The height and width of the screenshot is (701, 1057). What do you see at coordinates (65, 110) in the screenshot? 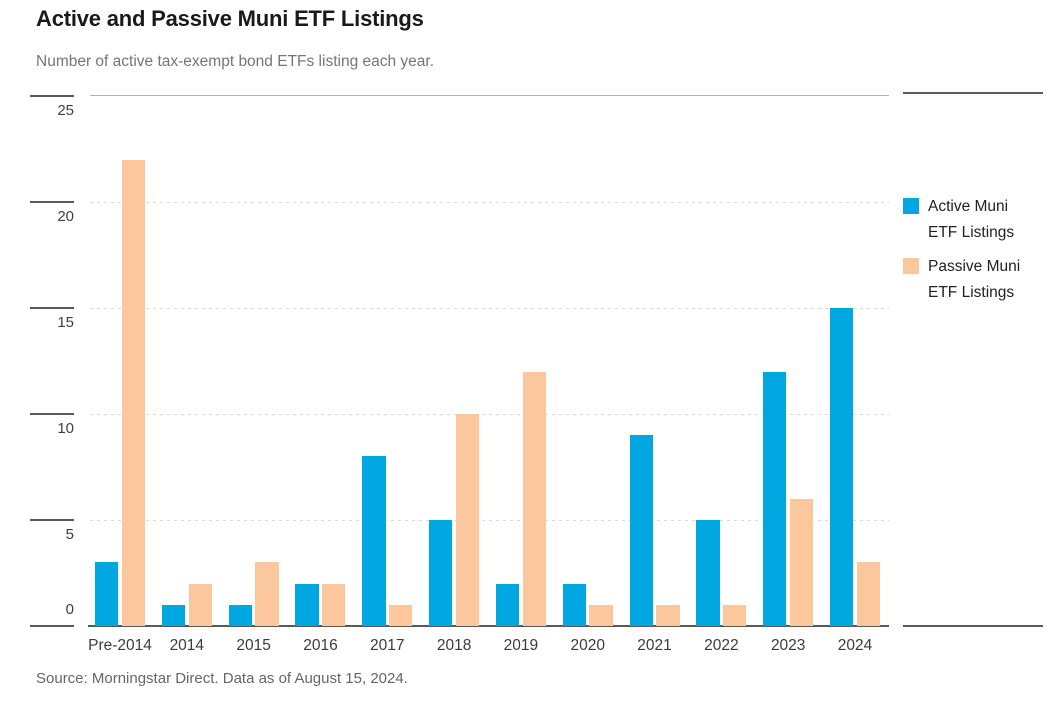
I see `y-axis-label-25: 25` at bounding box center [65, 110].